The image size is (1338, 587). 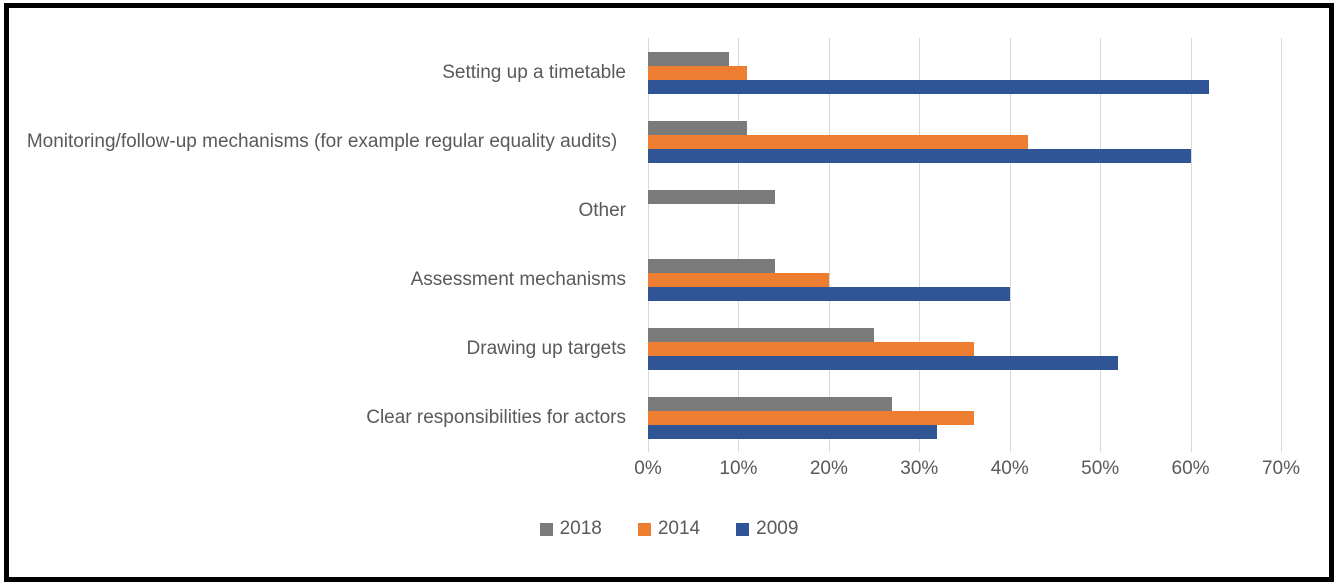 I want to click on legend-swatch-2014, so click(x=644, y=529).